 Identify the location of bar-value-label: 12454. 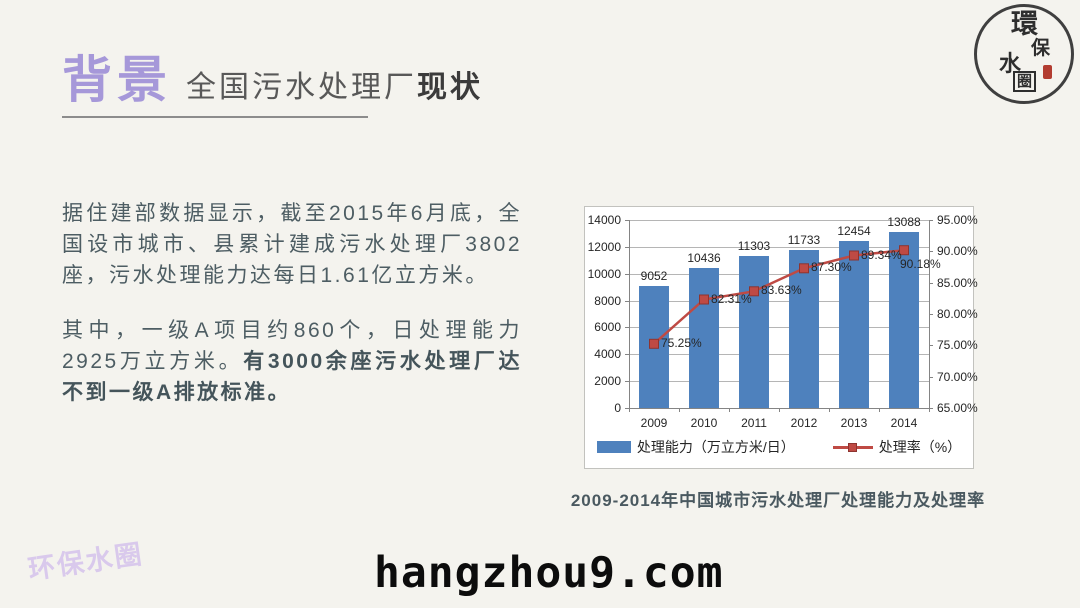
(854, 230).